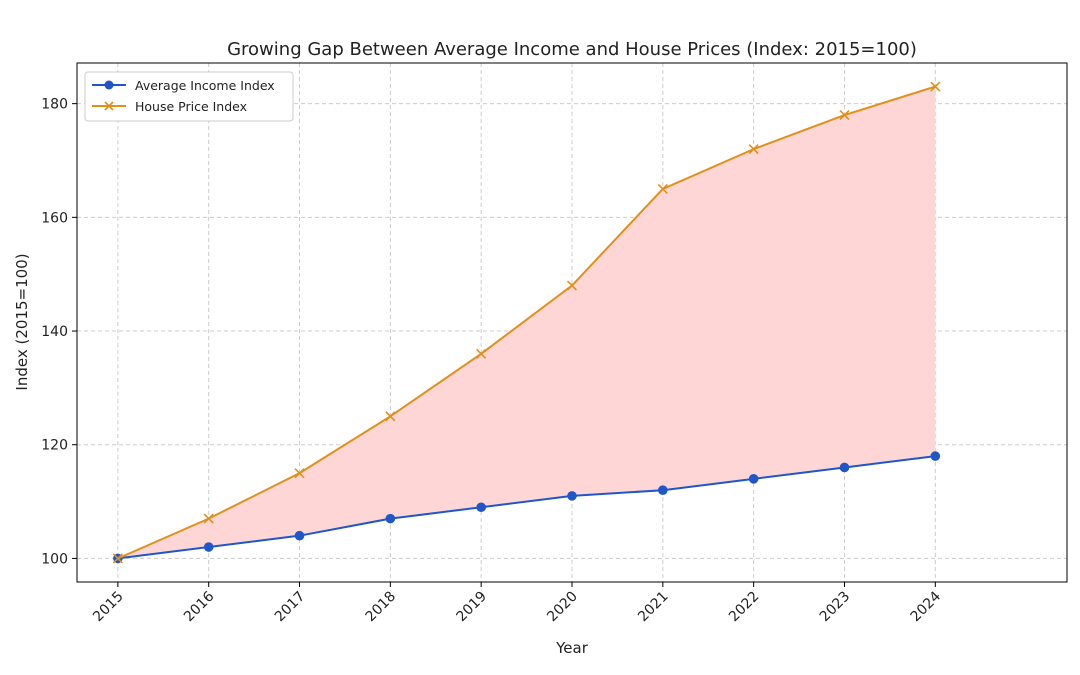 The height and width of the screenshot is (675, 1080). Describe the element at coordinates (926, 606) in the screenshot. I see `x-tick-label: 2024` at that location.